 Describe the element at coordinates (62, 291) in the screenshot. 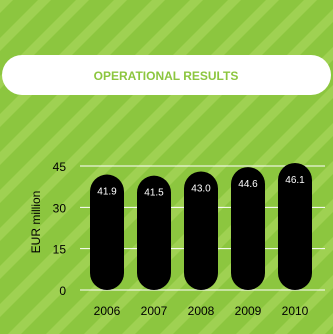

I see `y-tick-label: 0` at that location.